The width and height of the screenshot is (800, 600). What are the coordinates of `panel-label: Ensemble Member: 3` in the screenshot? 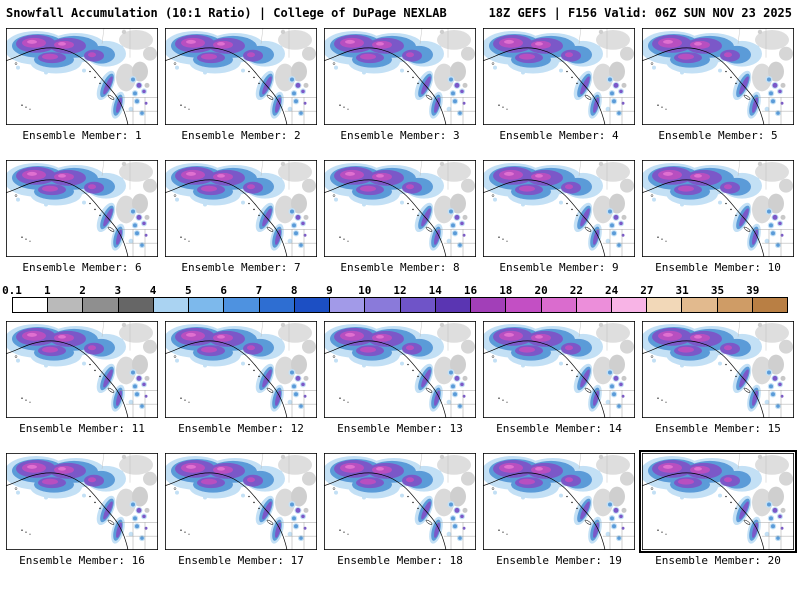 It's located at (400, 135).